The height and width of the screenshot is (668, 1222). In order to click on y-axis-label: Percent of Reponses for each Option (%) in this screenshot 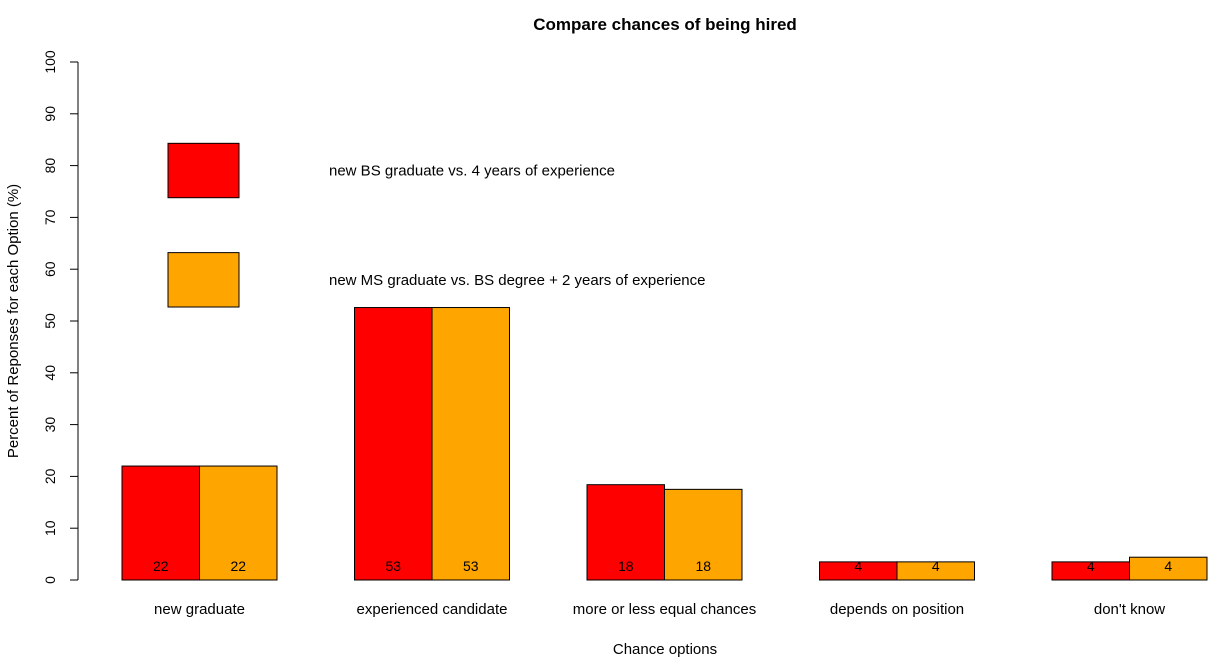, I will do `click(13, 321)`.